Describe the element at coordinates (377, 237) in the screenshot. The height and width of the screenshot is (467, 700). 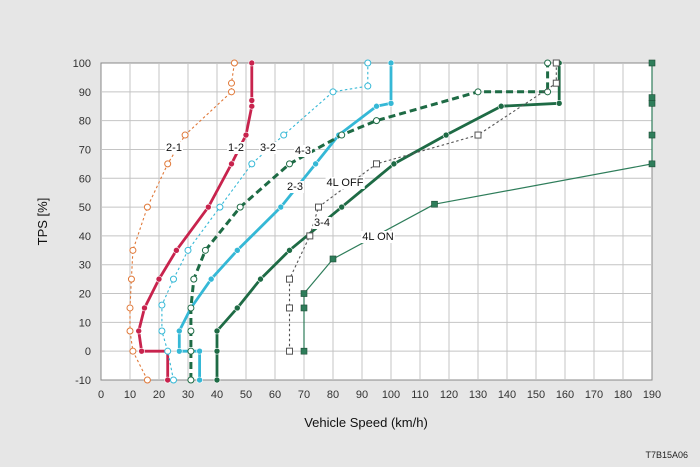
I see `curve-label: 4L ON` at that location.